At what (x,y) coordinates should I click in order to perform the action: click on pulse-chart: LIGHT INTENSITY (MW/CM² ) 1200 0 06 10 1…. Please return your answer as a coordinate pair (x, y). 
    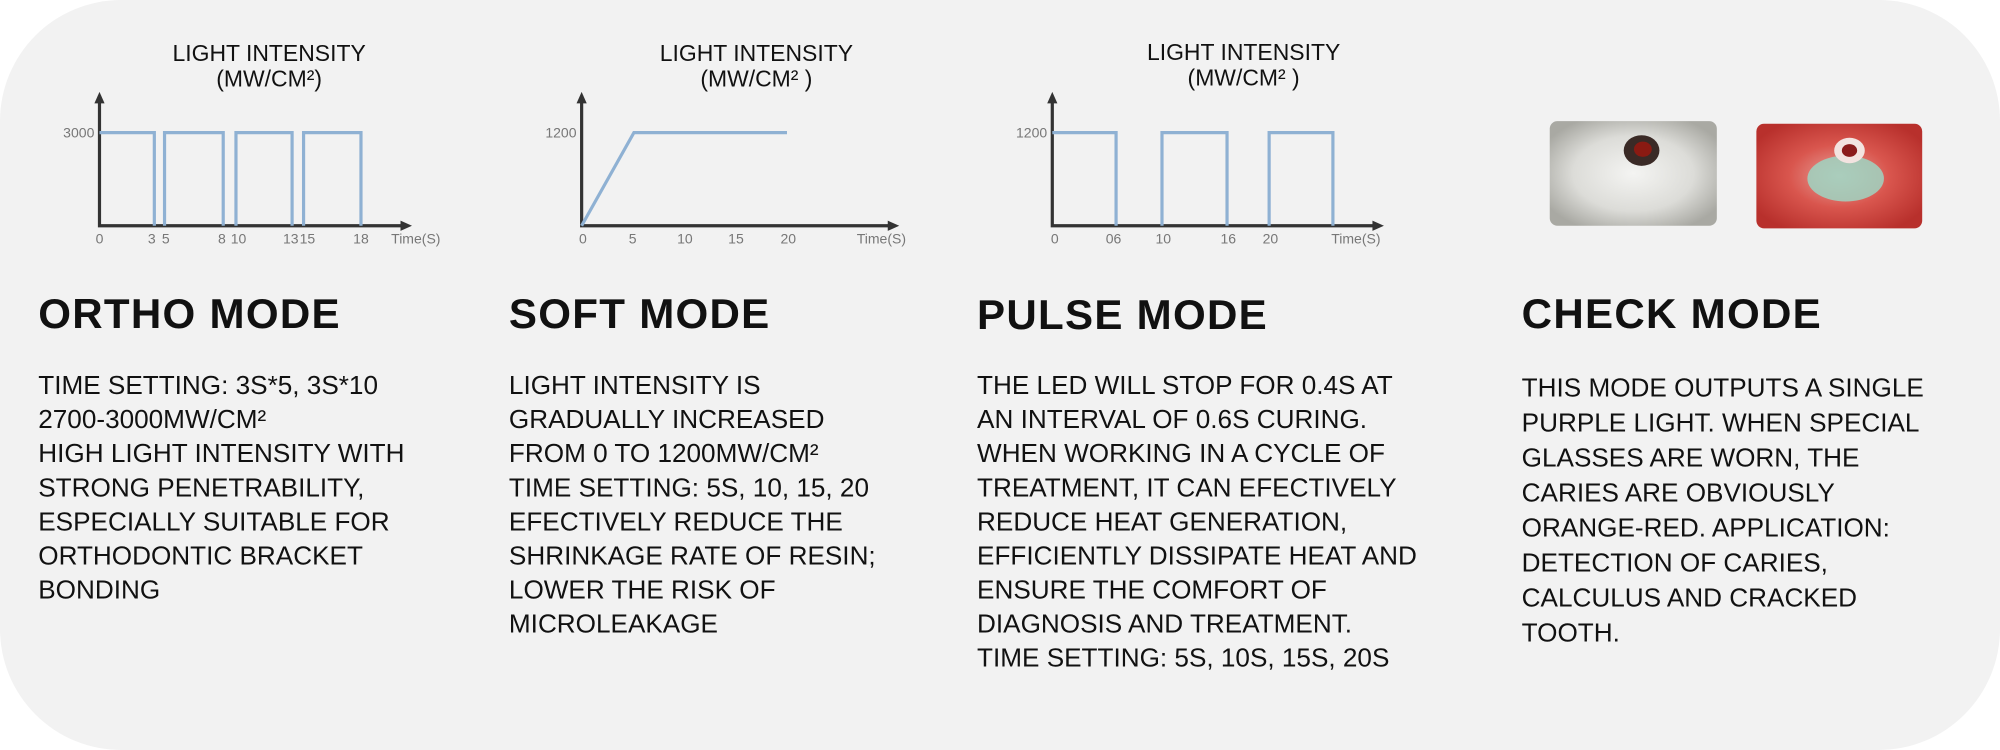
    Looking at the image, I should click on (1200, 143).